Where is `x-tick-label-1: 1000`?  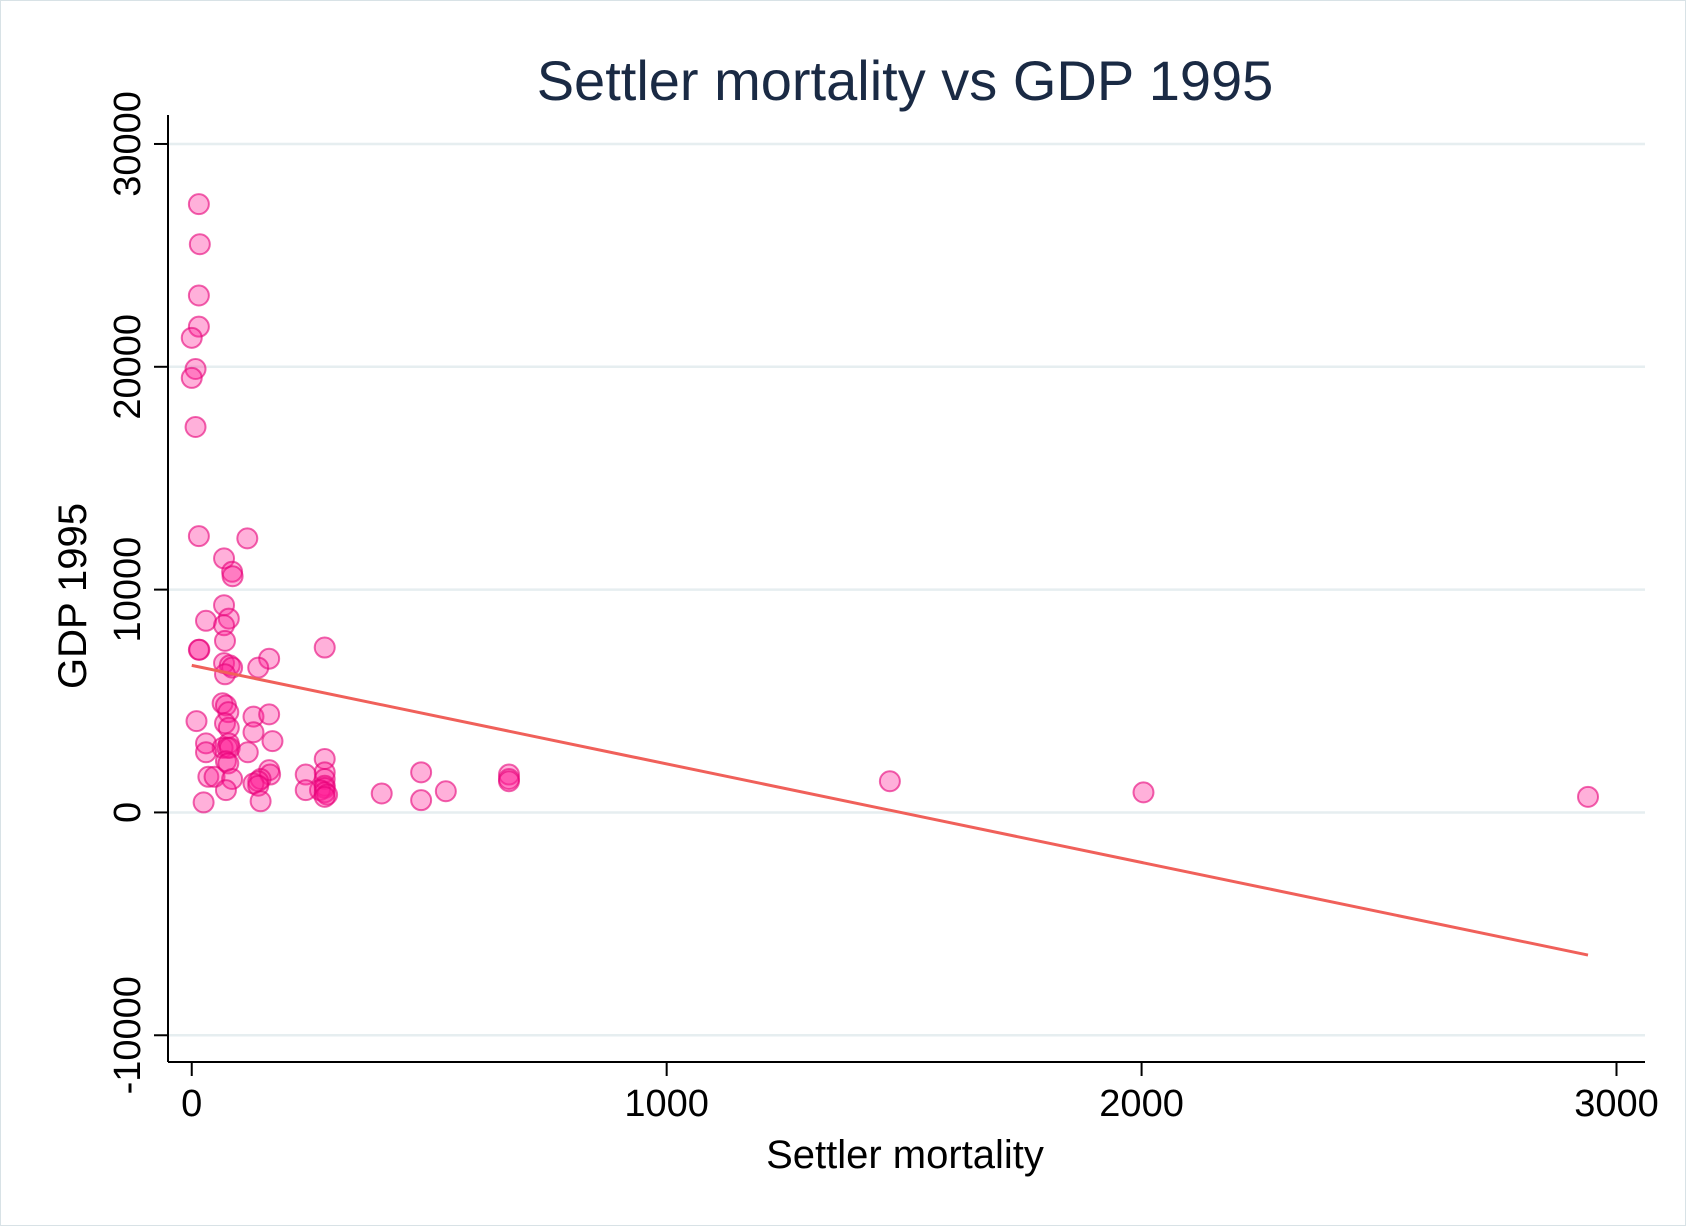
x-tick-label-1: 1000 is located at coordinates (666, 1104).